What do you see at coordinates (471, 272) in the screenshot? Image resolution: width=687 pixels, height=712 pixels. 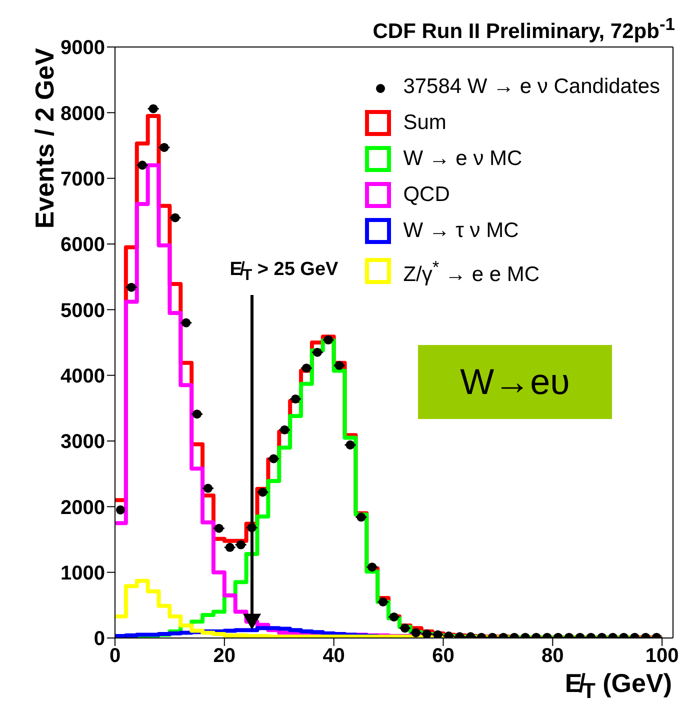 I see `legend-label: Z/γ$^{*}$ → e e MC` at bounding box center [471, 272].